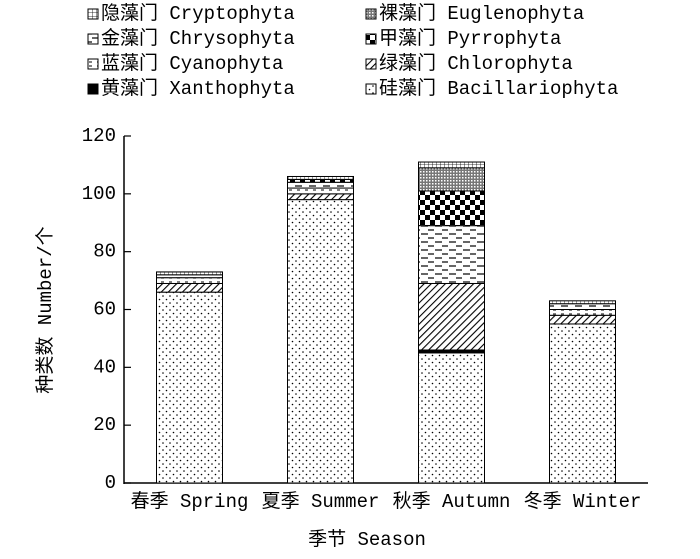 The image size is (700, 559). What do you see at coordinates (452, 501) in the screenshot?
I see `x-tick-label: 秋季 Autumn` at bounding box center [452, 501].